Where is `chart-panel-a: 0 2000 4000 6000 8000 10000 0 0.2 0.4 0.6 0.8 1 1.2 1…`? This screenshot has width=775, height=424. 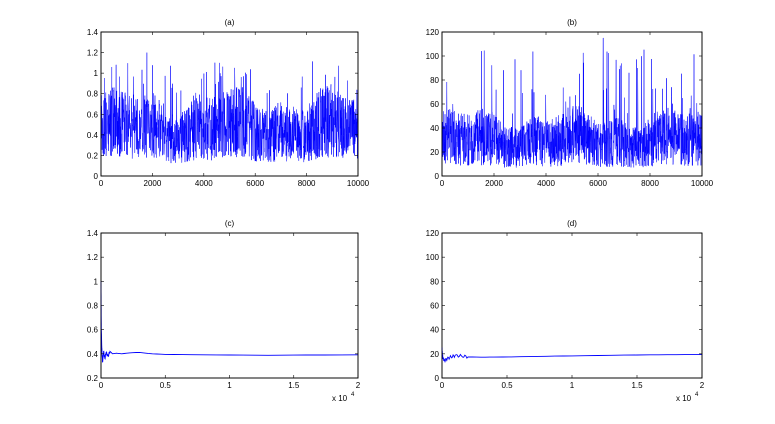 chart-panel-a: 0 2000 4000 6000 8000 10000 0 0.2 0.4 0.6 0.8 1 1.2 1… is located at coordinates (228, 103).